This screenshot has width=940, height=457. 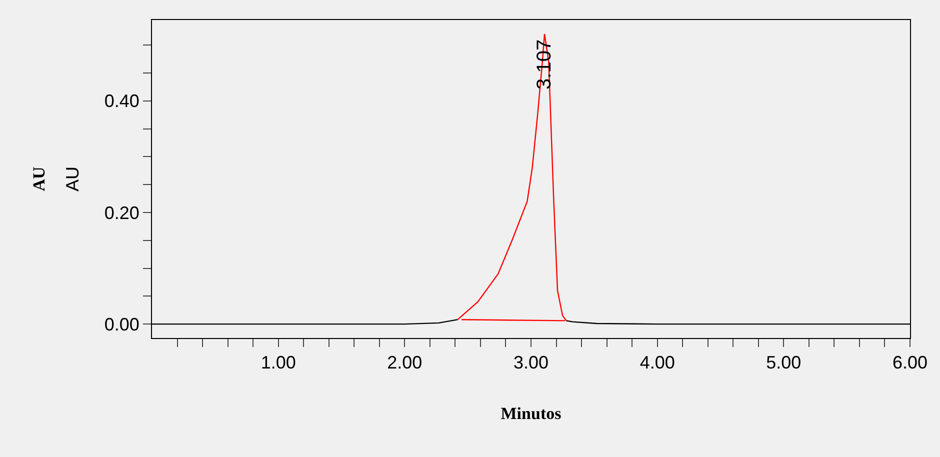 What do you see at coordinates (72, 179) in the screenshot?
I see `y-axis-title: AU` at bounding box center [72, 179].